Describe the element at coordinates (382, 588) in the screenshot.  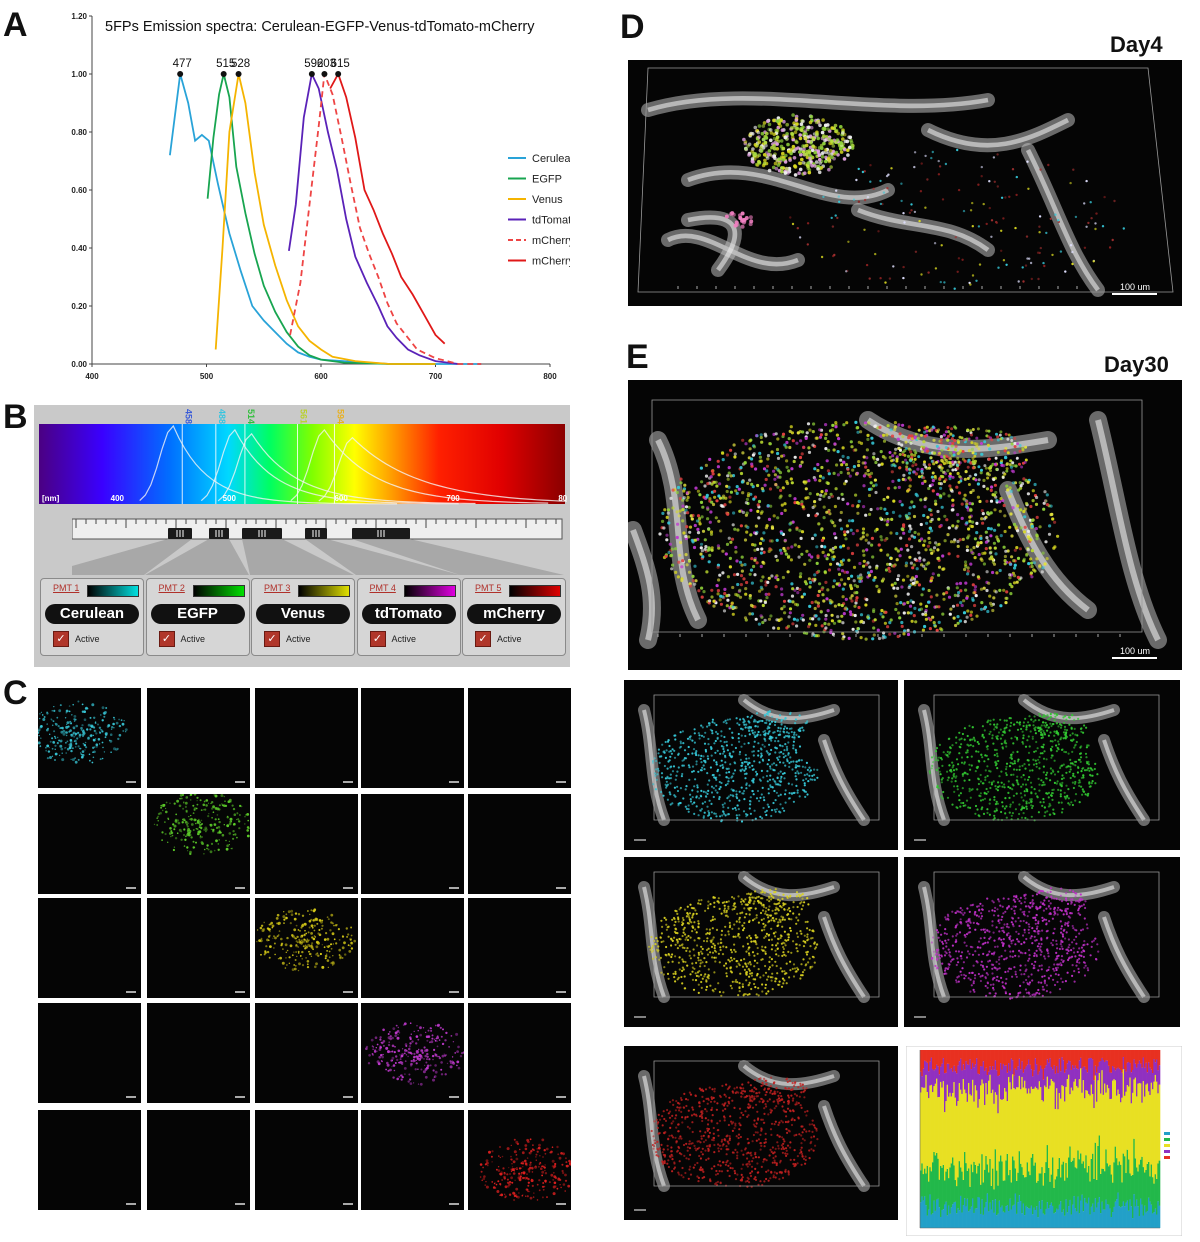
I see `pmt-label: PMT 4` at that location.